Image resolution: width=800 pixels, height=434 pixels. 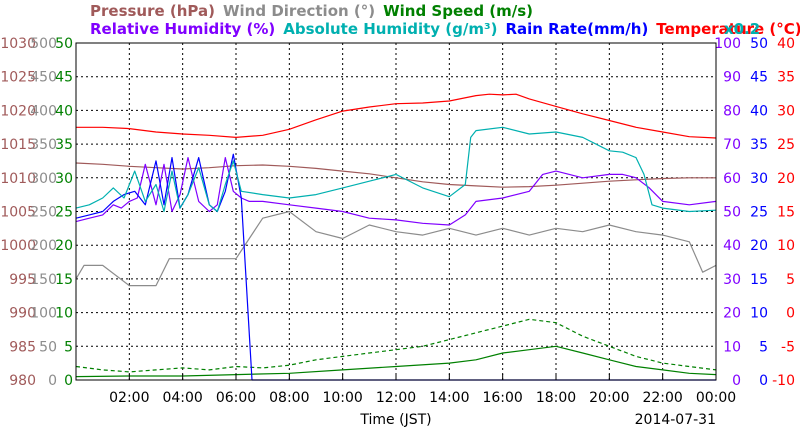 What do you see at coordinates (732, 246) in the screenshot?
I see `humidity-tick-label: 40` at bounding box center [732, 246].